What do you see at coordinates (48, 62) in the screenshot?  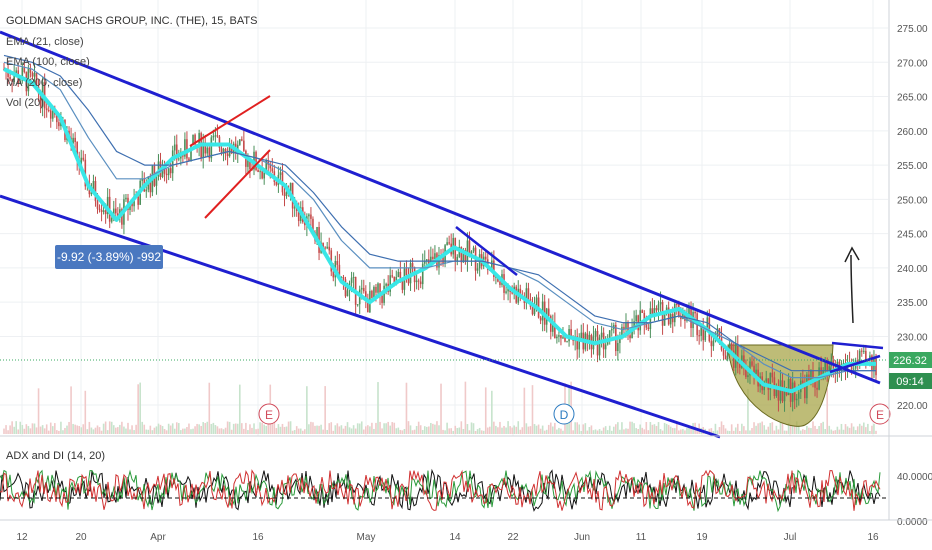 I see `indicator-ema100: EMA (100, close)` at bounding box center [48, 62].